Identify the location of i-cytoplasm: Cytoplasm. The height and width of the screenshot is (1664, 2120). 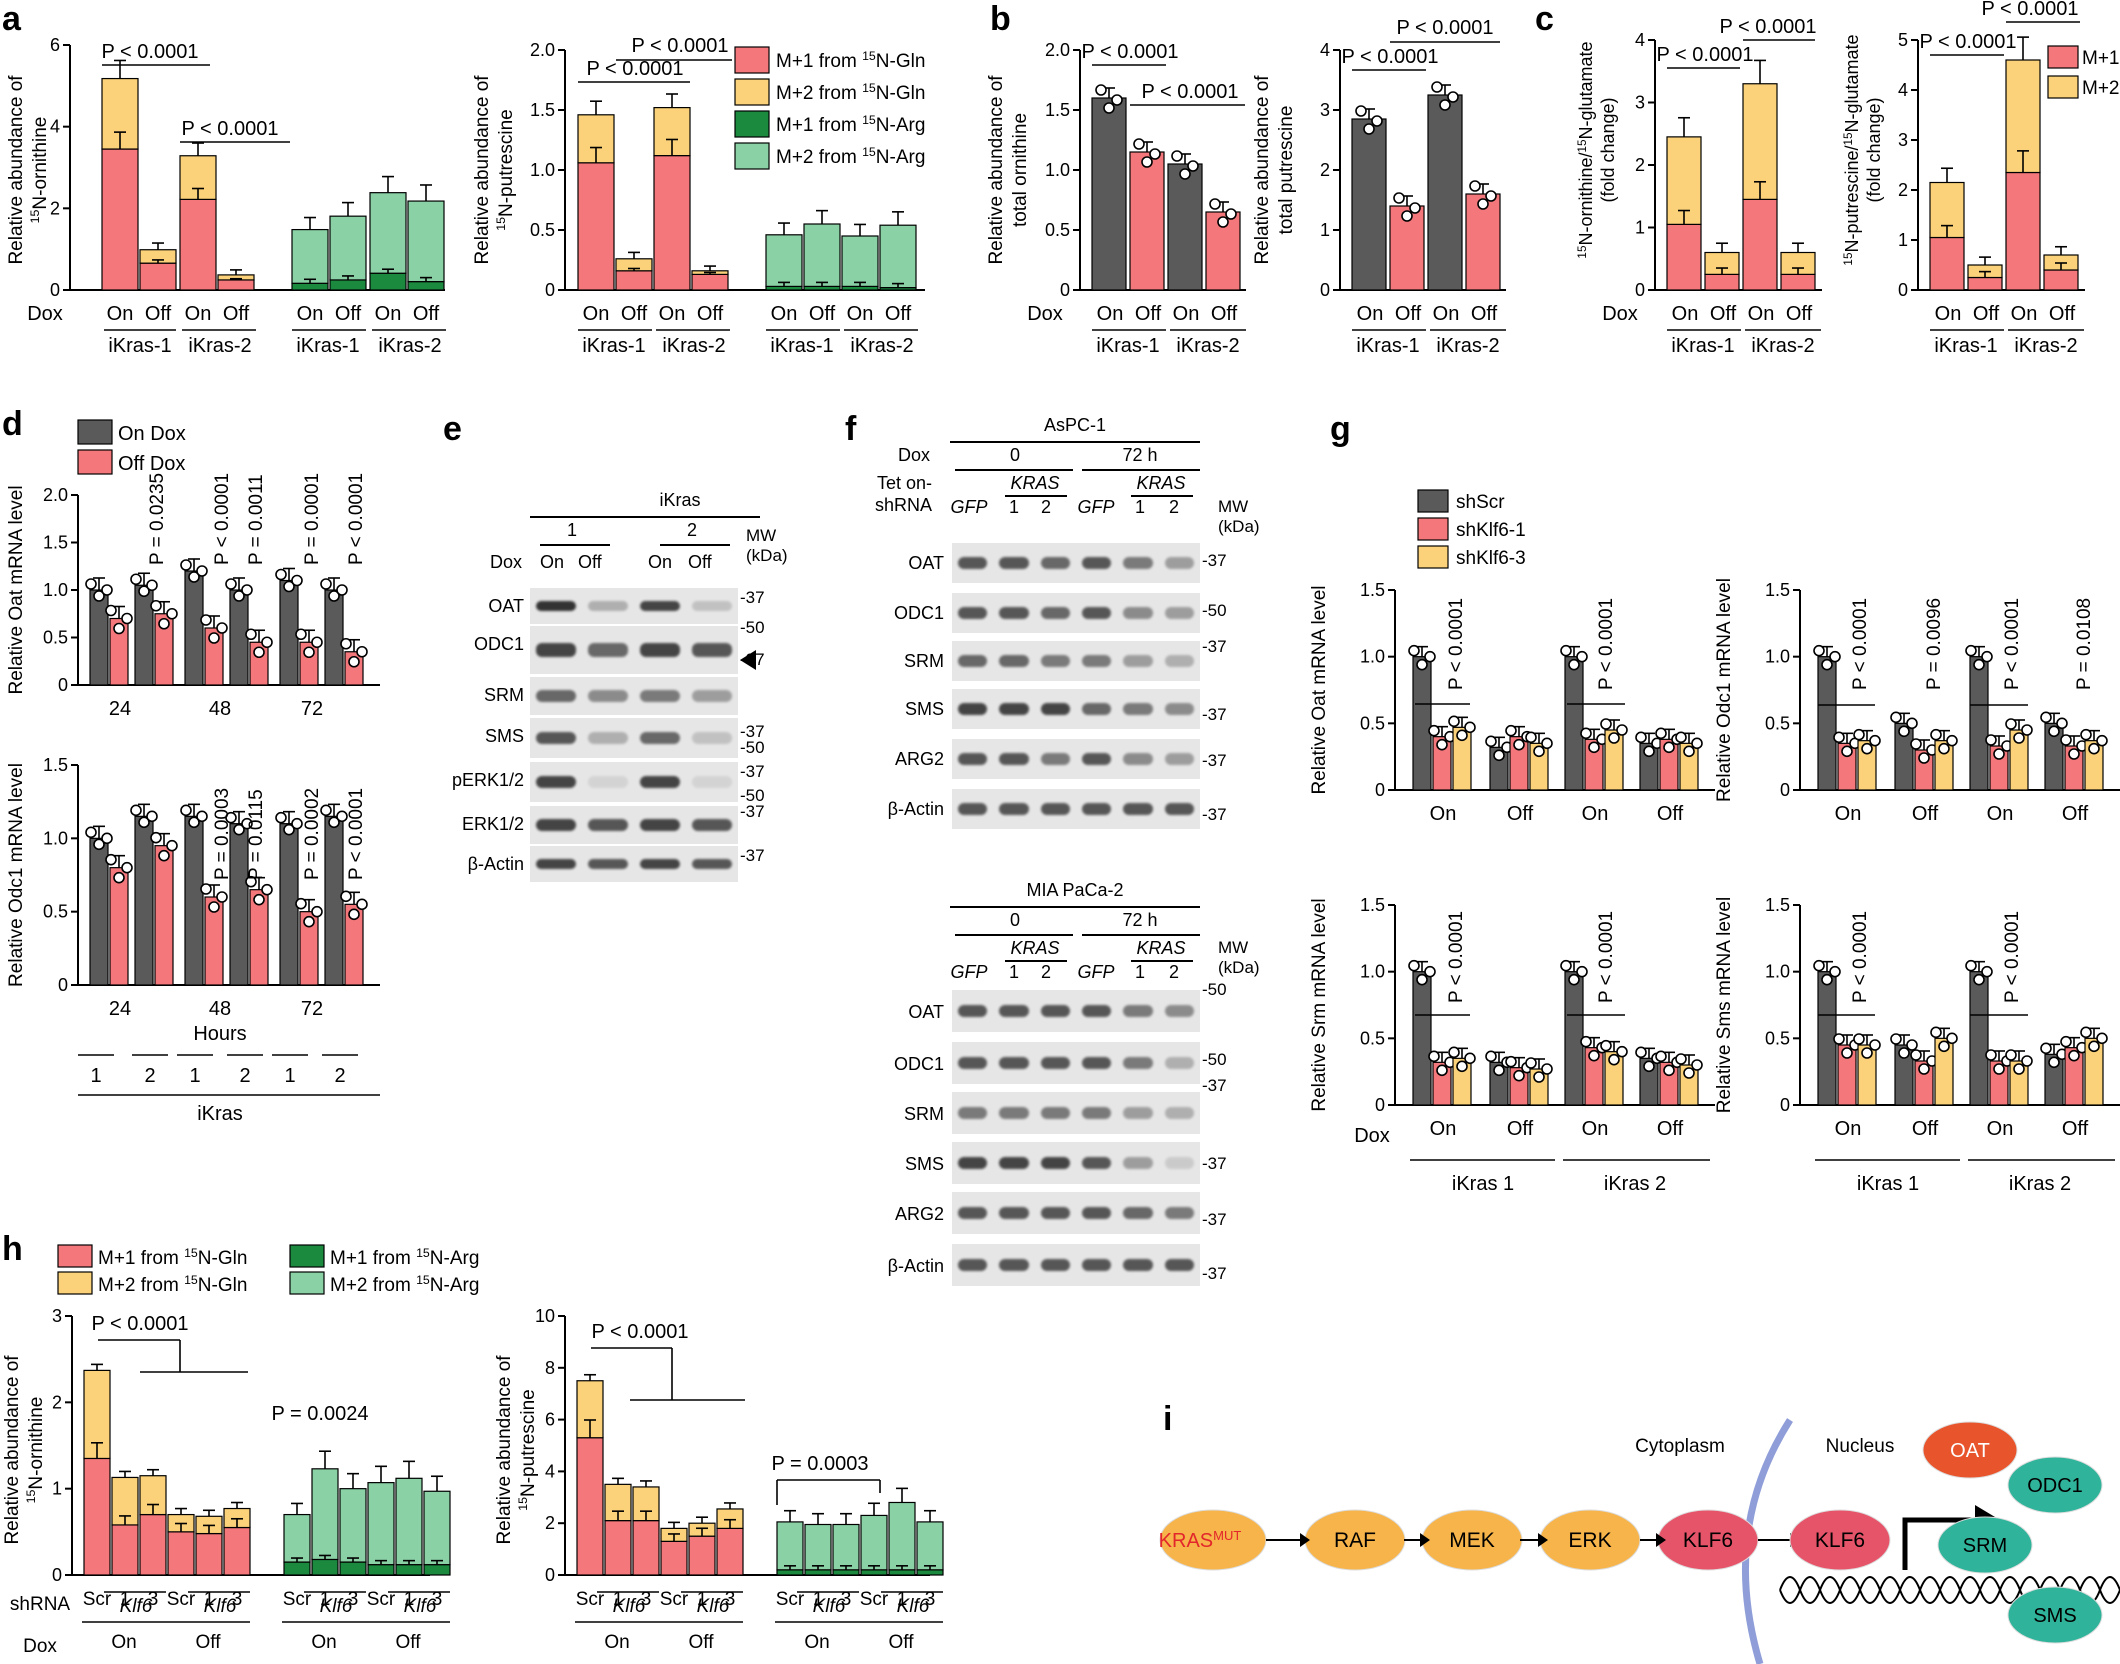
(1680, 1446).